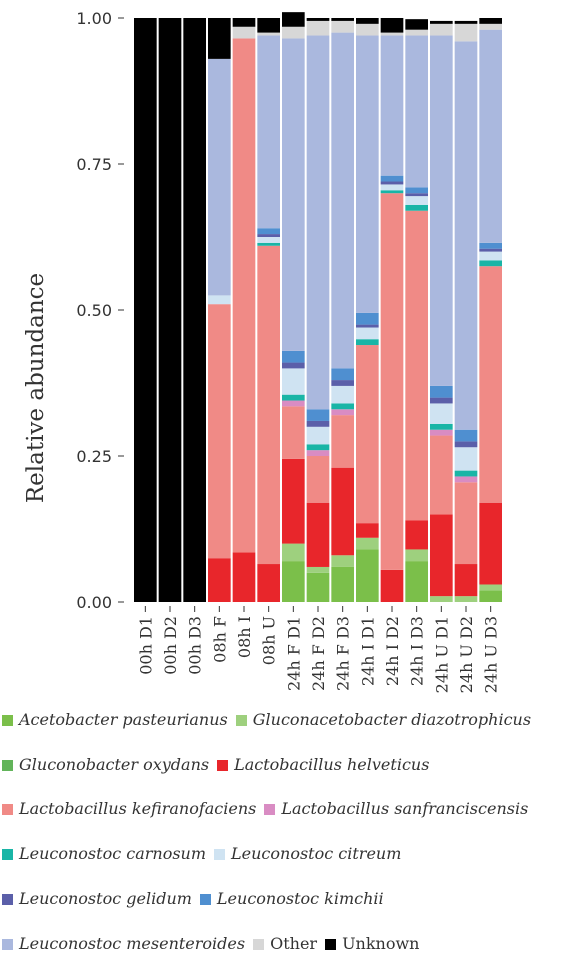  Describe the element at coordinates (94, 310) in the screenshot. I see `y-tick-label: 0.50` at that location.